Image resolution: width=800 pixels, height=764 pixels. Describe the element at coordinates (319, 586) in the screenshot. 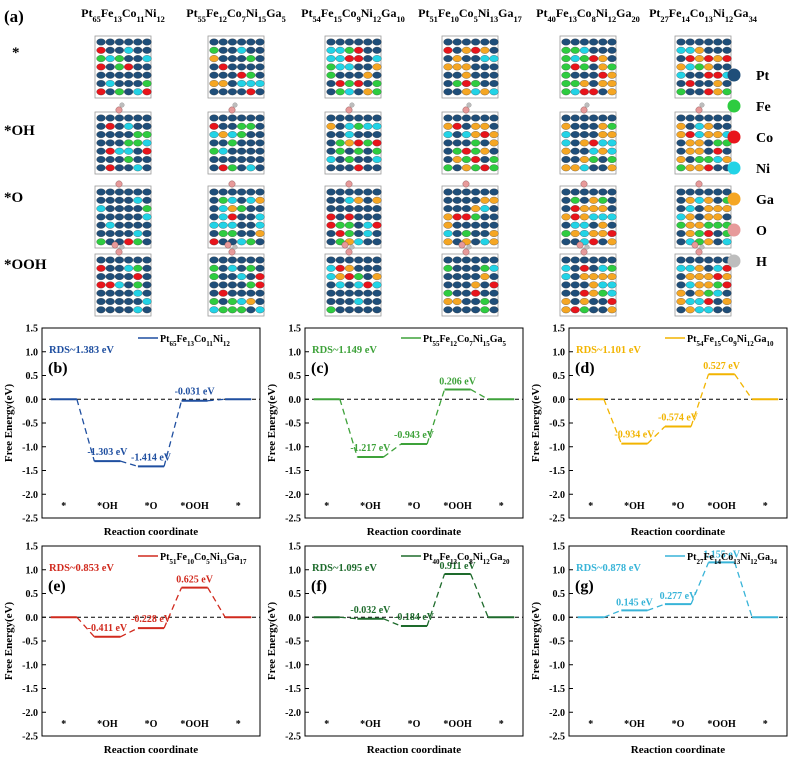

I see `panel-label: (f)` at that location.